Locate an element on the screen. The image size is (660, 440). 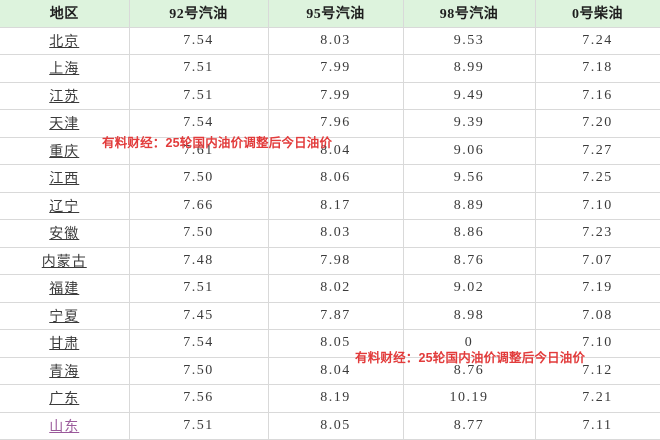
table-row: 广东 7.56 8.19 10.19 7.21 is located at coordinates (330, 398).